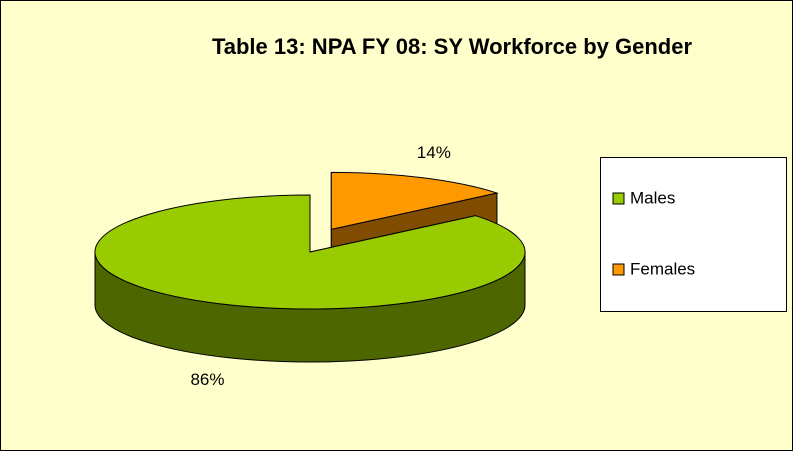 The image size is (793, 451). What do you see at coordinates (652, 197) in the screenshot?
I see `legend-label: Males` at bounding box center [652, 197].